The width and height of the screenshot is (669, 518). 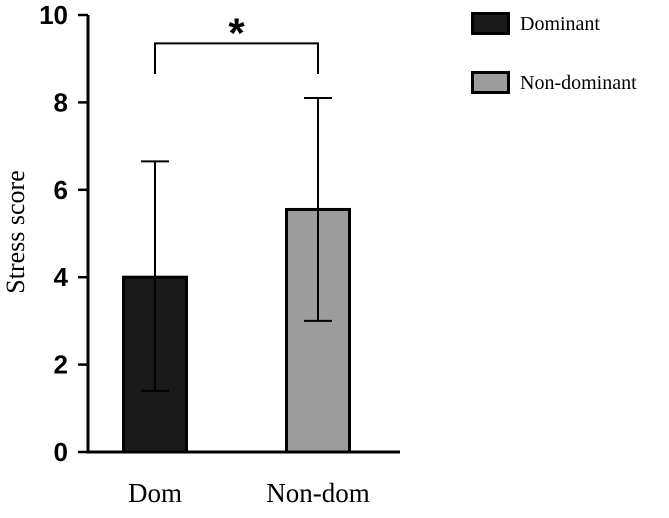 What do you see at coordinates (318, 493) in the screenshot?
I see `x-category-label-non-dom: Non-dom` at bounding box center [318, 493].